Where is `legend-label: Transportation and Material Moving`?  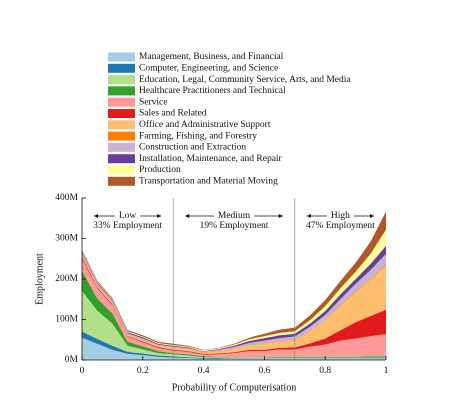
legend-label: Transportation and Material Moving is located at coordinates (208, 181).